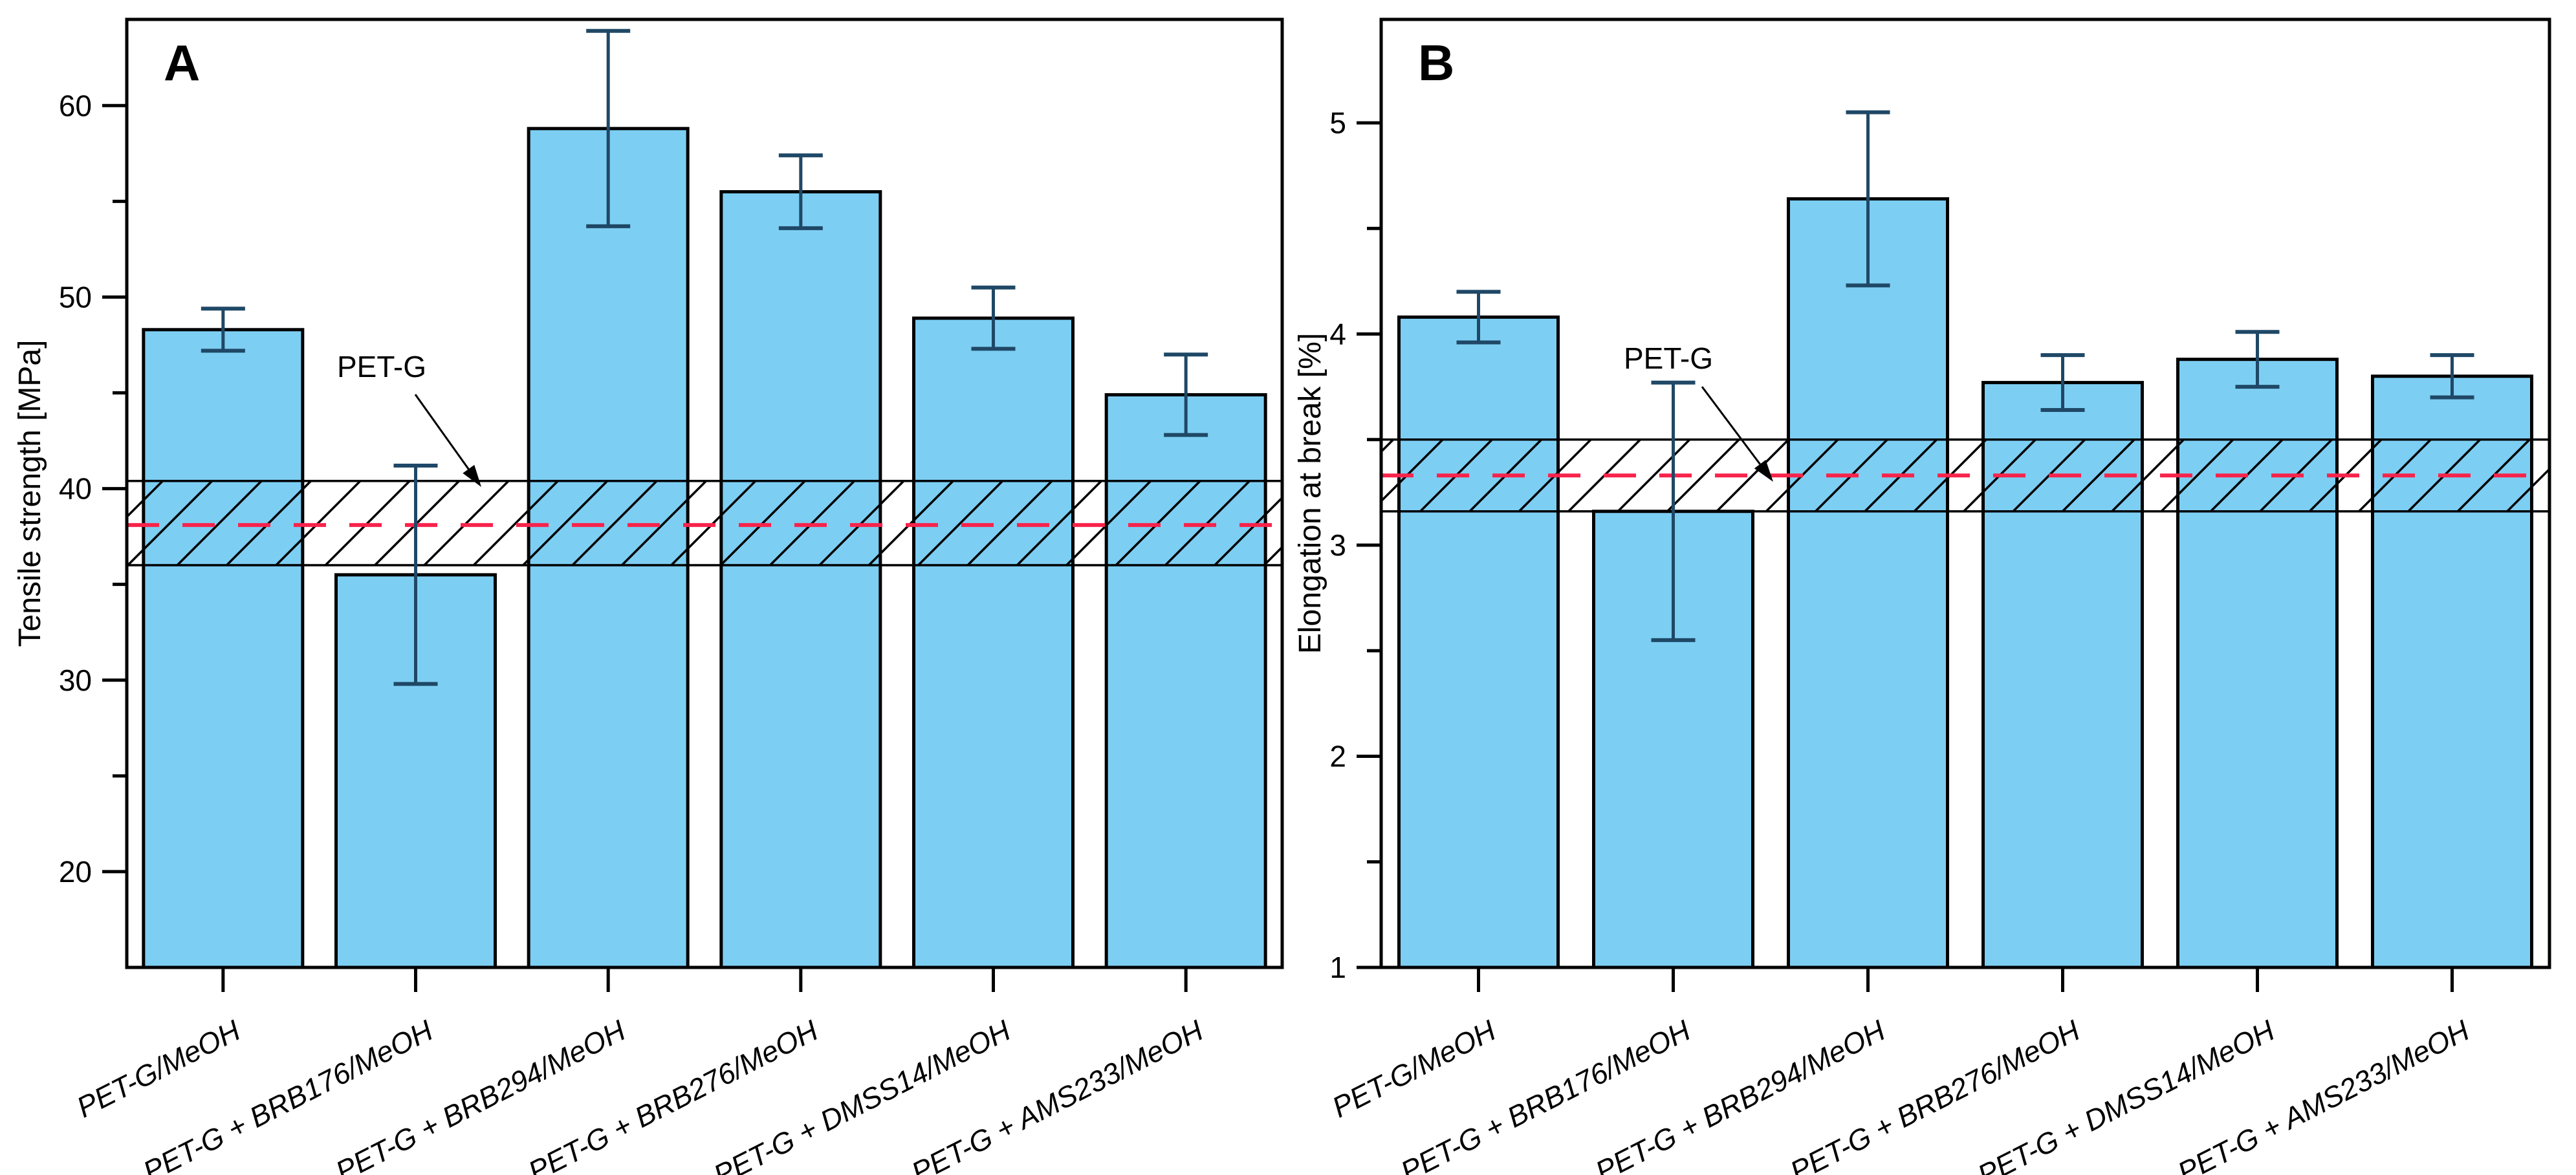 The height and width of the screenshot is (1175, 2576). Describe the element at coordinates (75, 872) in the screenshot. I see `y-tick-label: 20` at that location.